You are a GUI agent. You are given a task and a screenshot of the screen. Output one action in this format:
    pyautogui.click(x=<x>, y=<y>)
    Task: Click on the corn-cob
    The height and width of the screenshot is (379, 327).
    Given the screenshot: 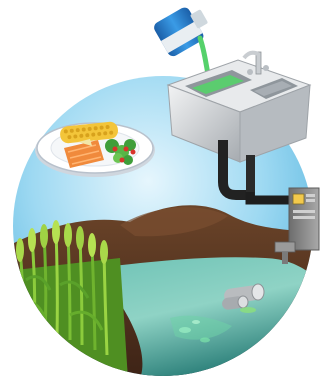 What is the action you would take?
    pyautogui.click(x=89, y=132)
    